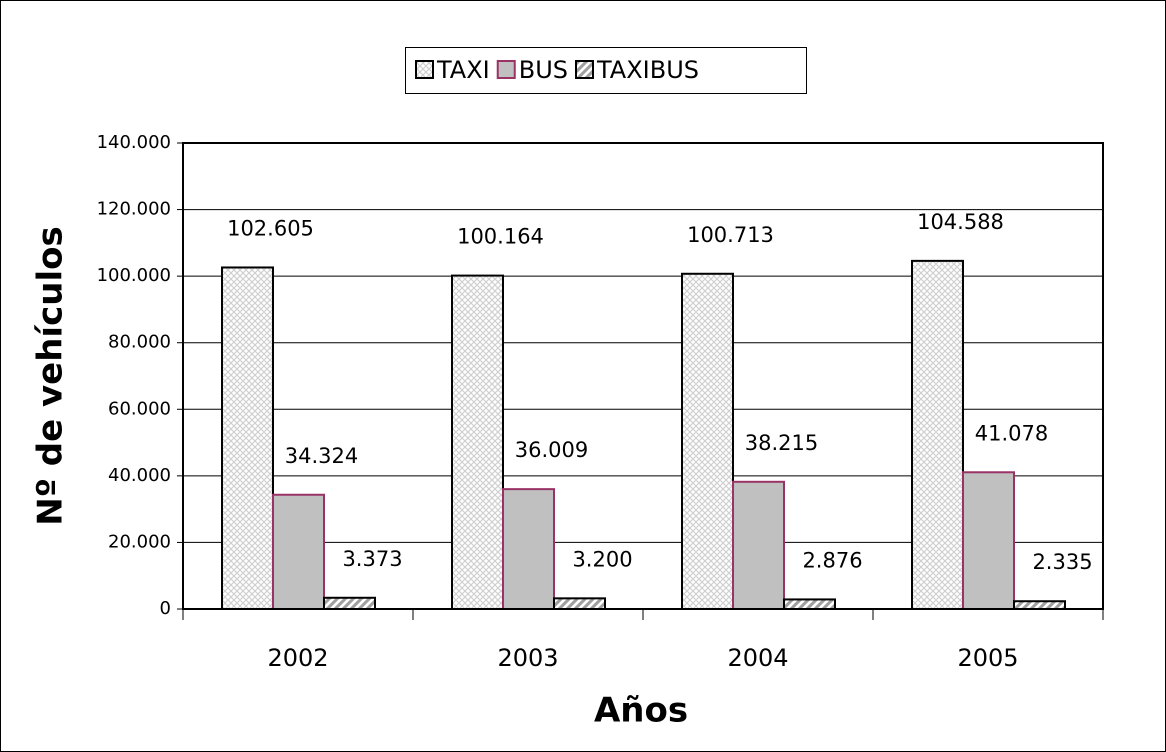  I want to click on value-label: 2.335, so click(1062, 562).